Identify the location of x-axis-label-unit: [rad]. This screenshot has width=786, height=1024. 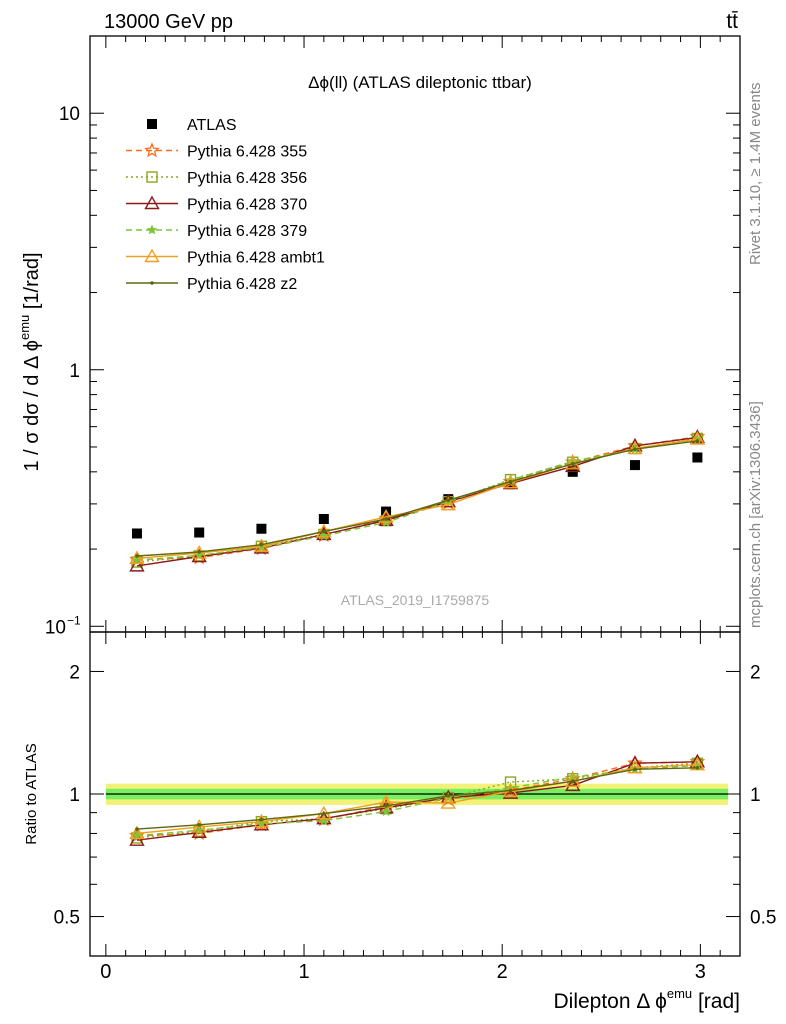
(716, 1001).